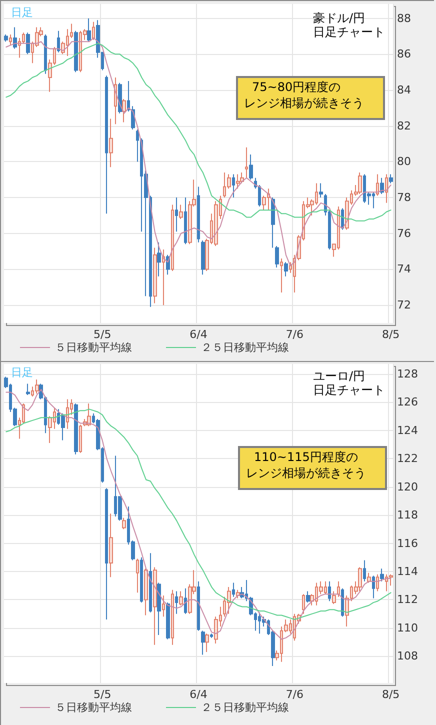 The image size is (436, 725). I want to click on y-tick-label: 76, so click(404, 233).